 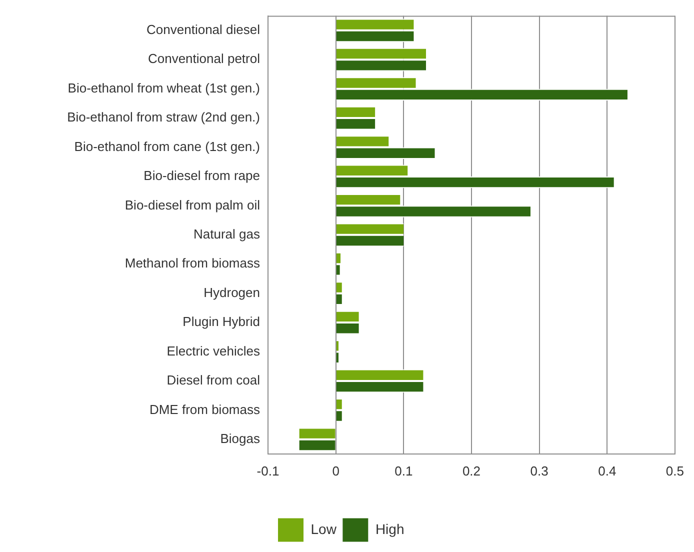 What do you see at coordinates (163, 117) in the screenshot?
I see `y-tick-label: Bio-ethanol from straw (2nd gen.)` at bounding box center [163, 117].